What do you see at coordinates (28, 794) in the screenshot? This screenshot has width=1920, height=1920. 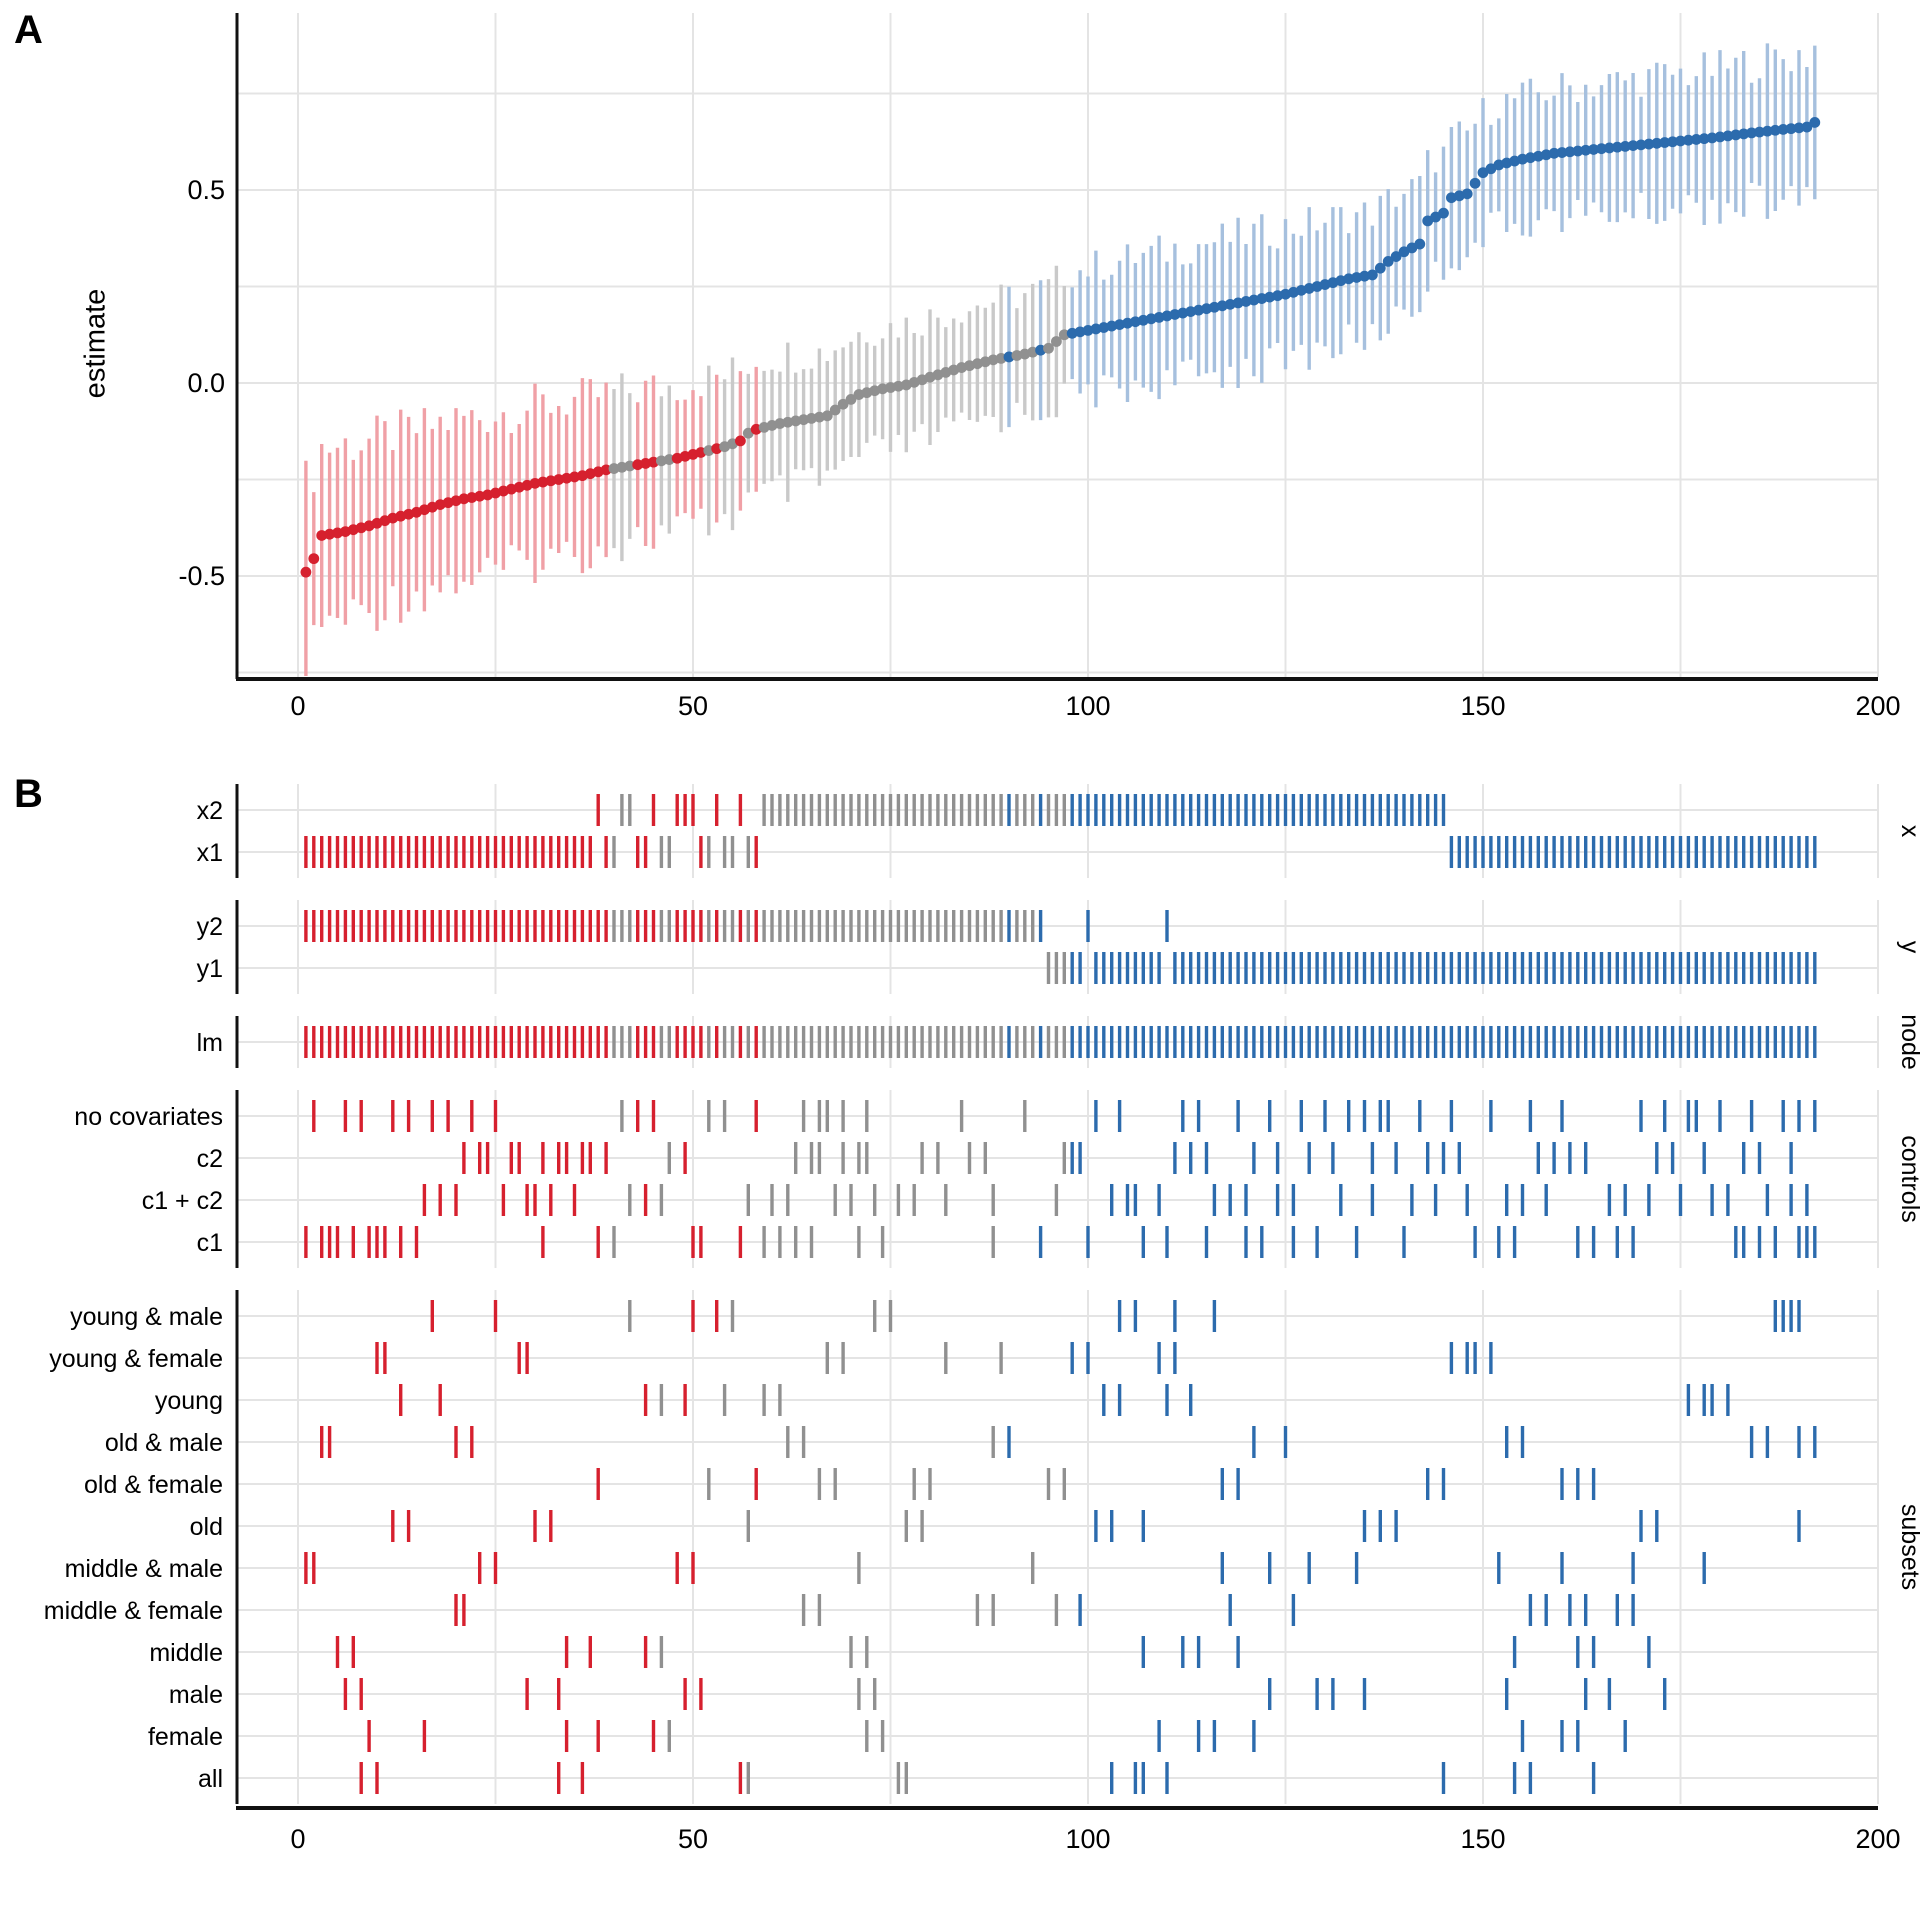 I see `panel-b-label: B` at bounding box center [28, 794].